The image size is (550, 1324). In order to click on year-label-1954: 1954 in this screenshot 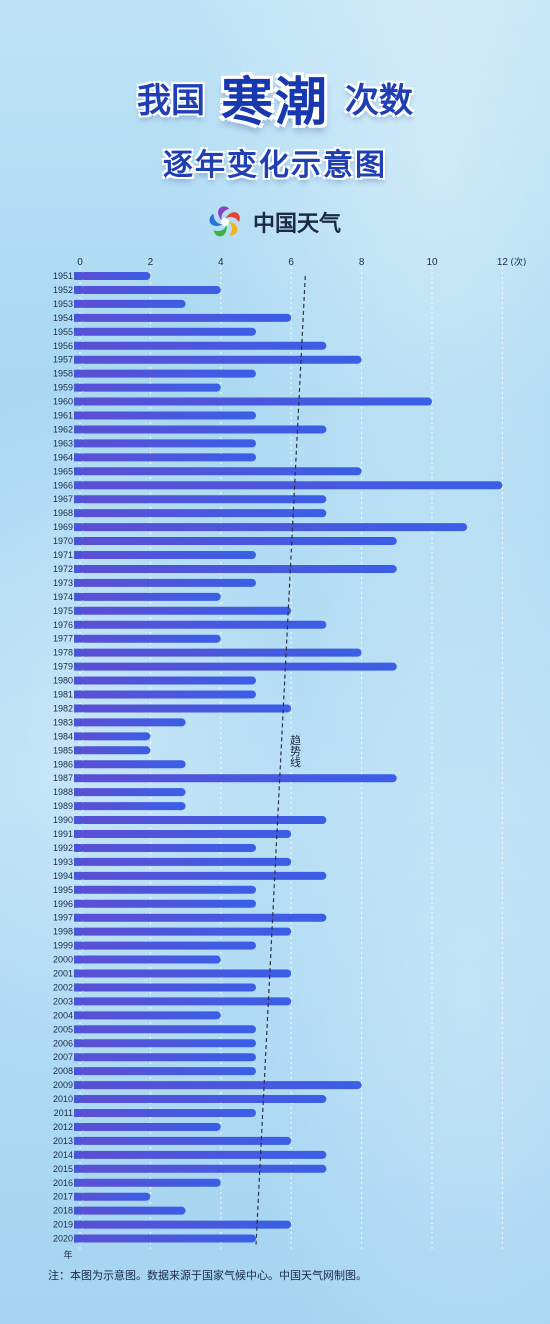, I will do `click(63, 318)`.